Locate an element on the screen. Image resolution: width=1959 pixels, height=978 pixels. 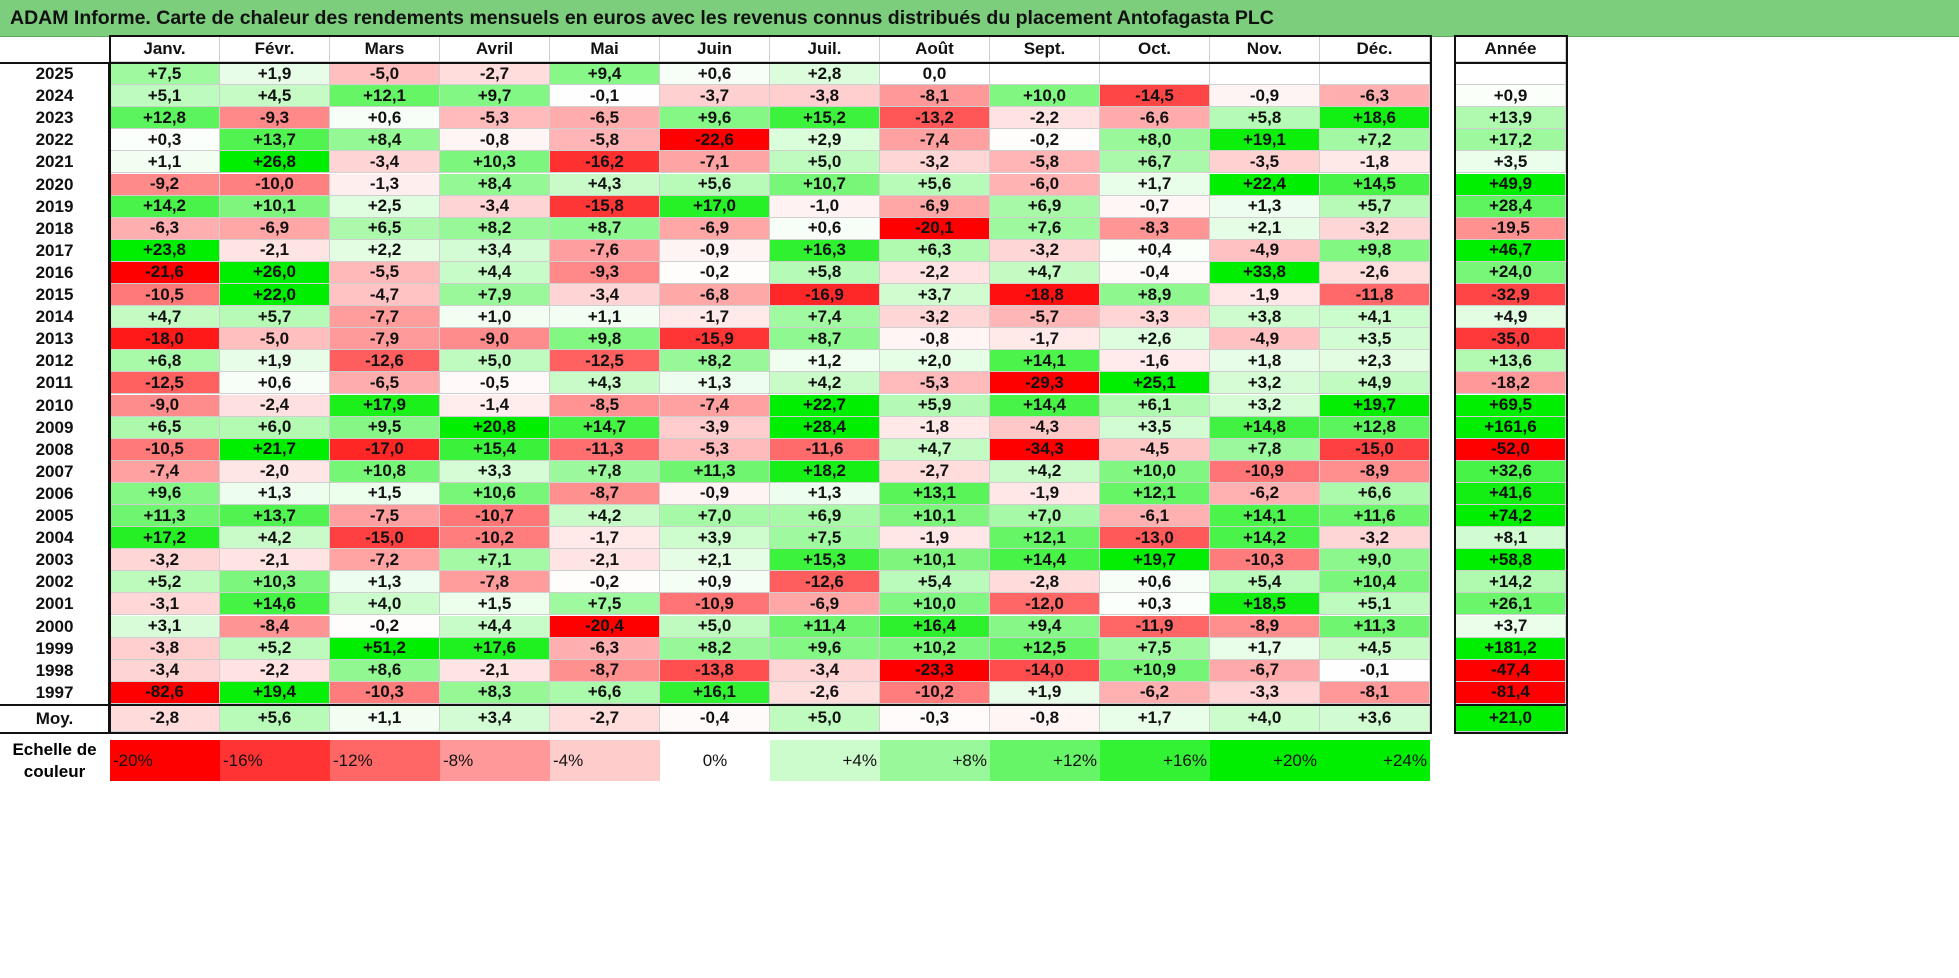
heatmap-cell: -7,6 is located at coordinates (605, 250).